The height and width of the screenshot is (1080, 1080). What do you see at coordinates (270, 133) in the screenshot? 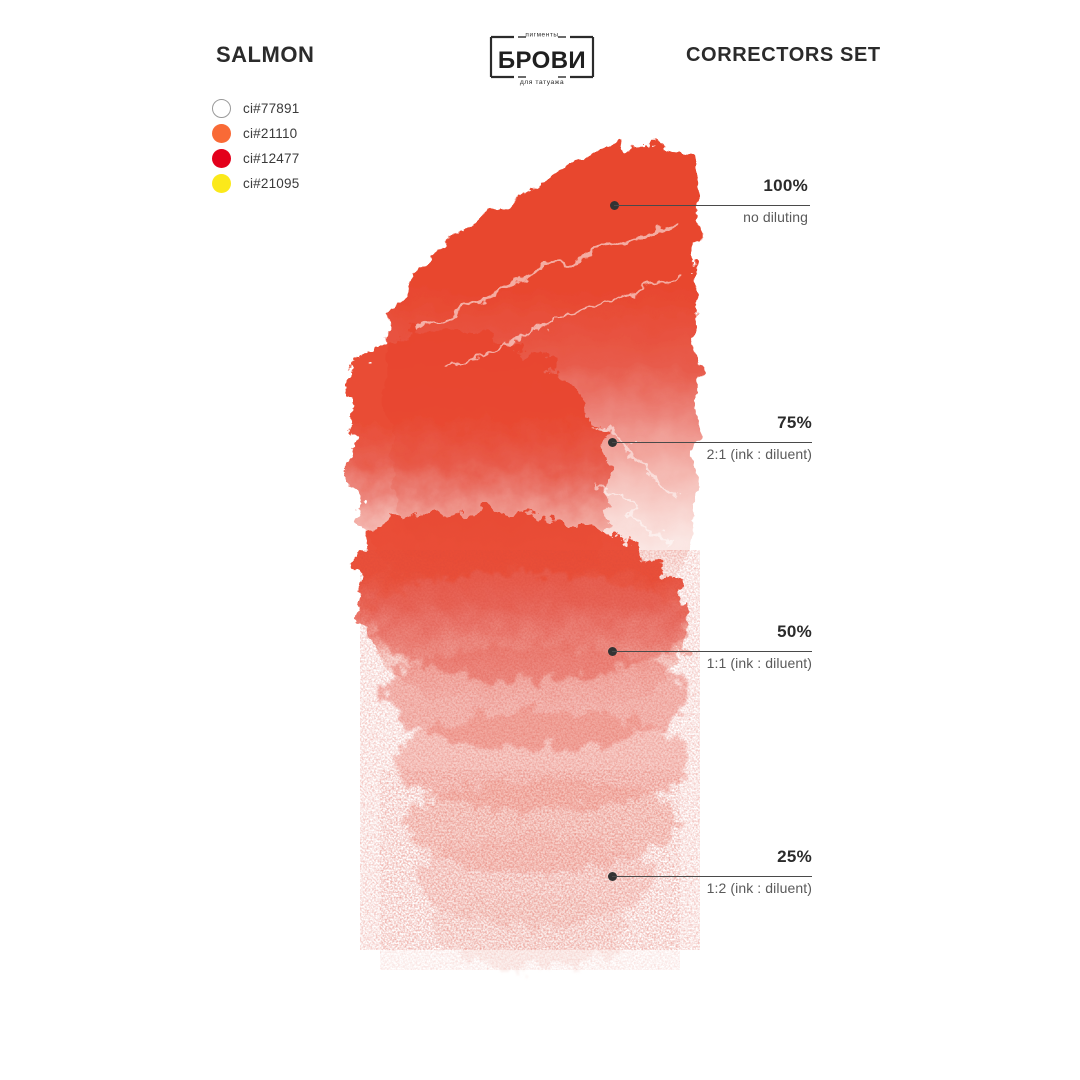
I see `legend-item-label: ci#21110` at bounding box center [270, 133].